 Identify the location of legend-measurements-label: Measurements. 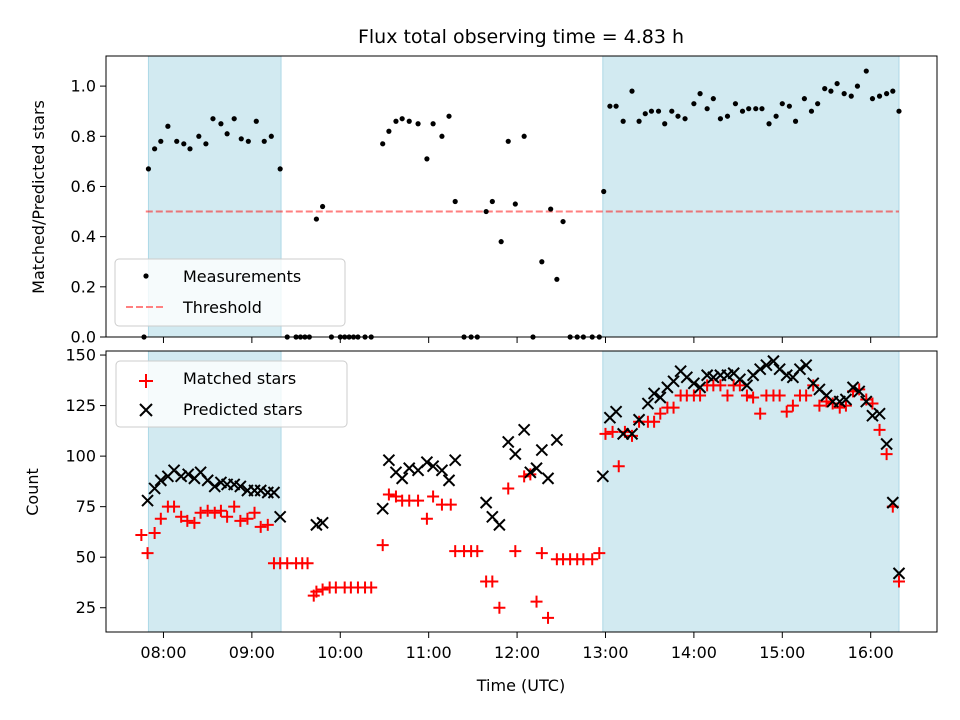
(242, 276).